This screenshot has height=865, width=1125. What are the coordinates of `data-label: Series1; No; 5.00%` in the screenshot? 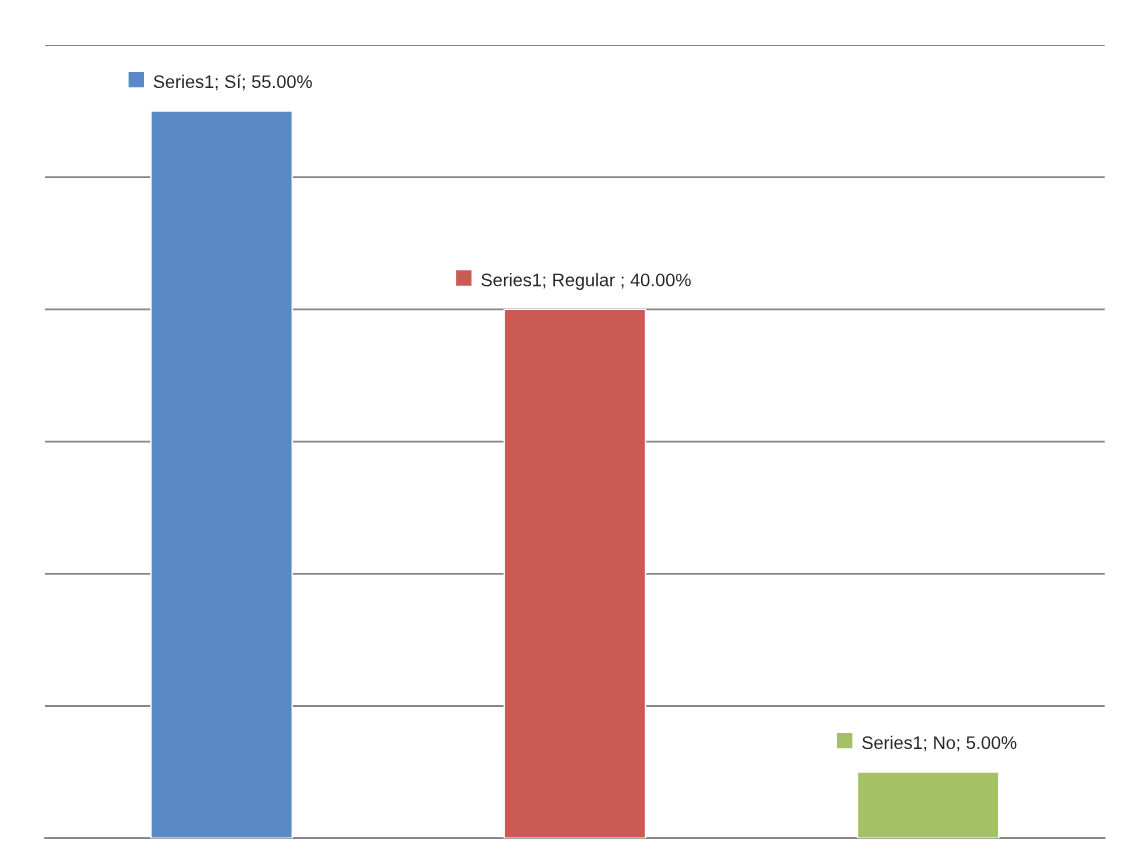 It's located at (939, 743).